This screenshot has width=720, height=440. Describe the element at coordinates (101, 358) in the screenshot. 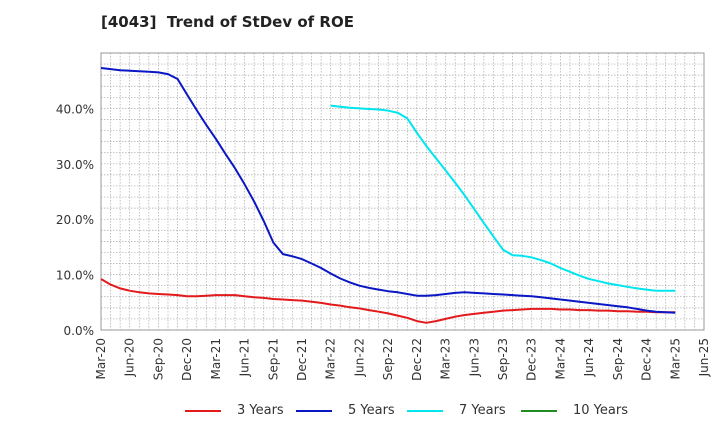

I see `x-tick-label: Mar-20` at that location.